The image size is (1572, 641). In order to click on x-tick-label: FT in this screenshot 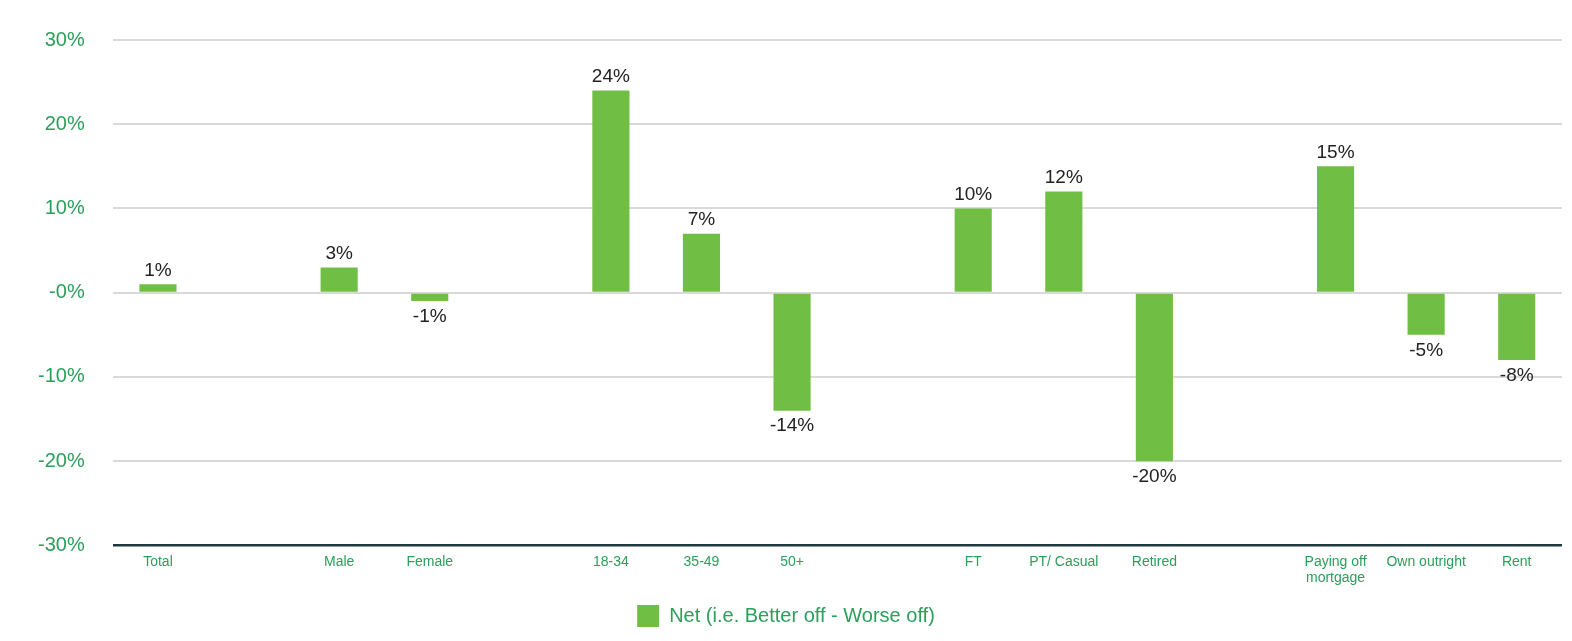, I will do `click(973, 560)`.